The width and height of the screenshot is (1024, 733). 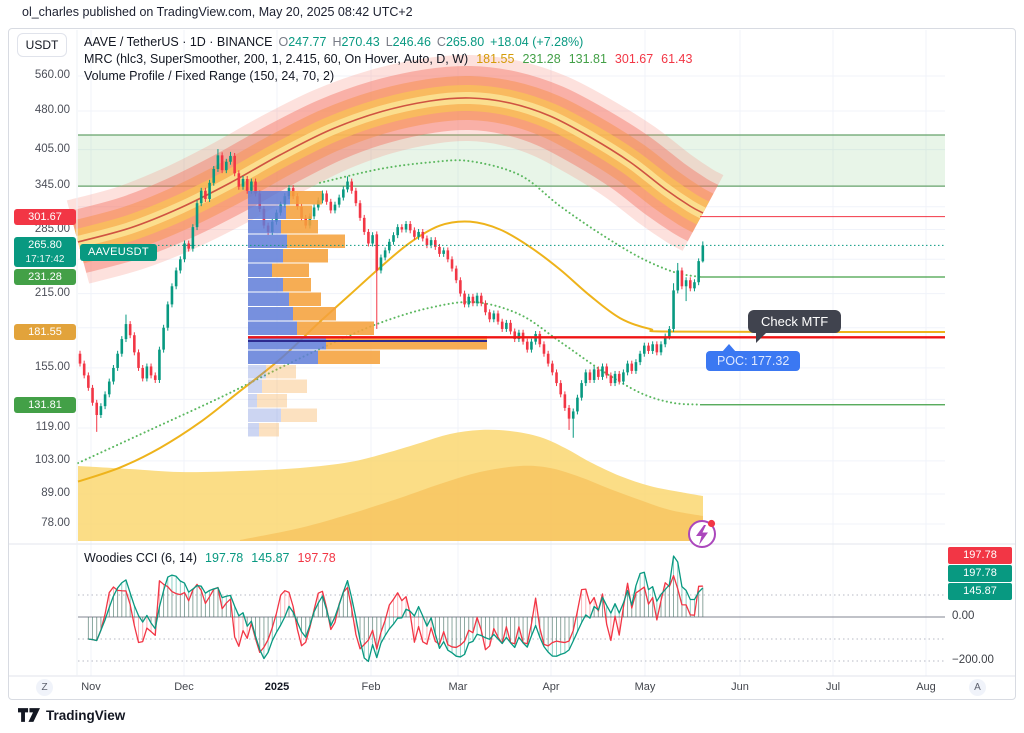 What do you see at coordinates (465, 42) in the screenshot?
I see `ohlc-value: 265.80` at bounding box center [465, 42].